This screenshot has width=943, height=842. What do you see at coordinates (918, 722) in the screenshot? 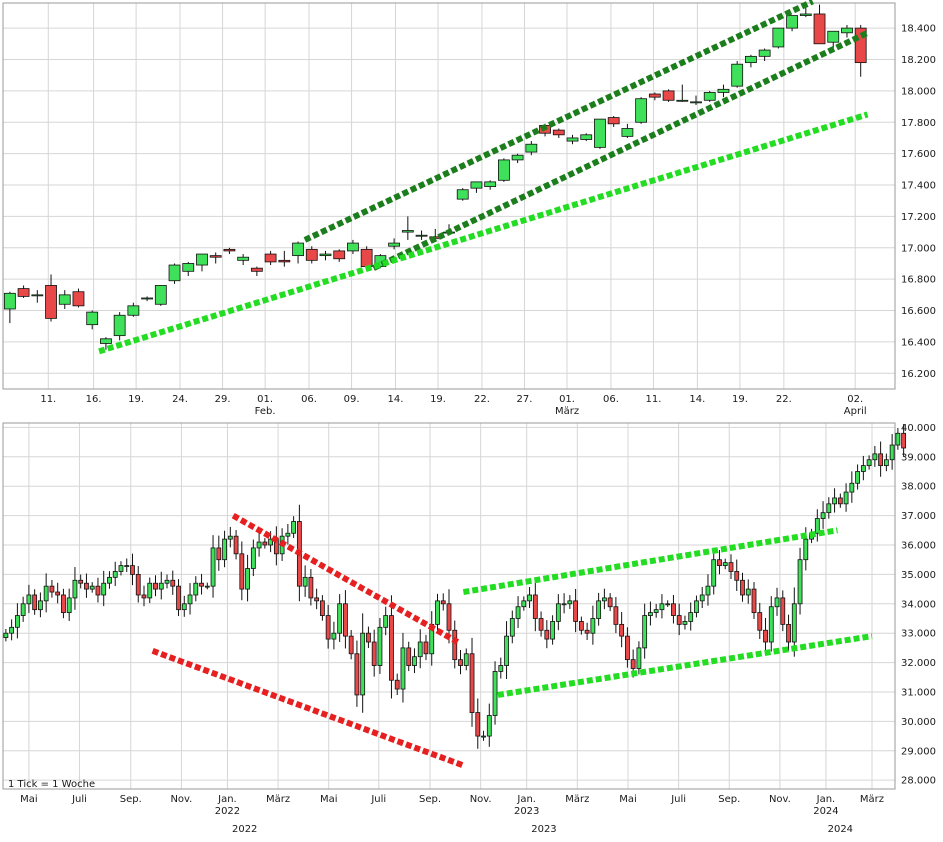
I see `y-tick-label: 30.000` at bounding box center [918, 722].